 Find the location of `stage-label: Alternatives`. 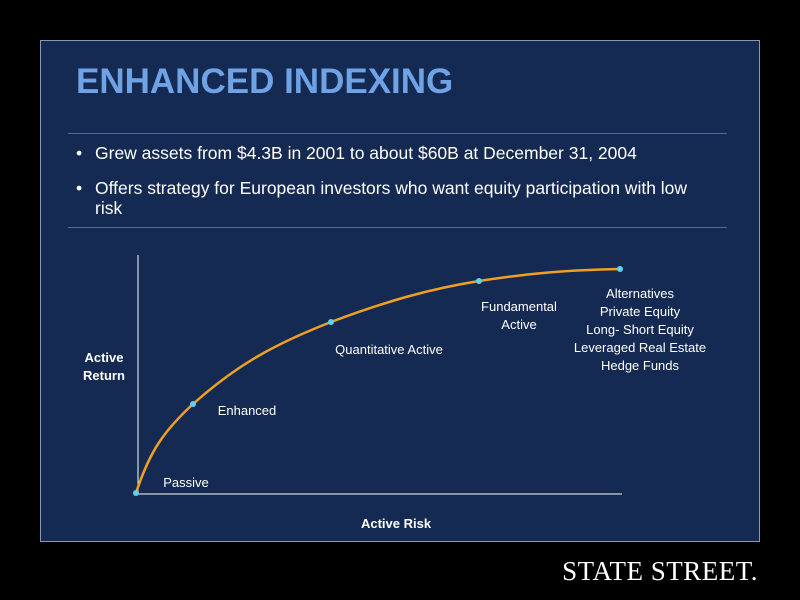

stage-label: Alternatives is located at coordinates (640, 293).